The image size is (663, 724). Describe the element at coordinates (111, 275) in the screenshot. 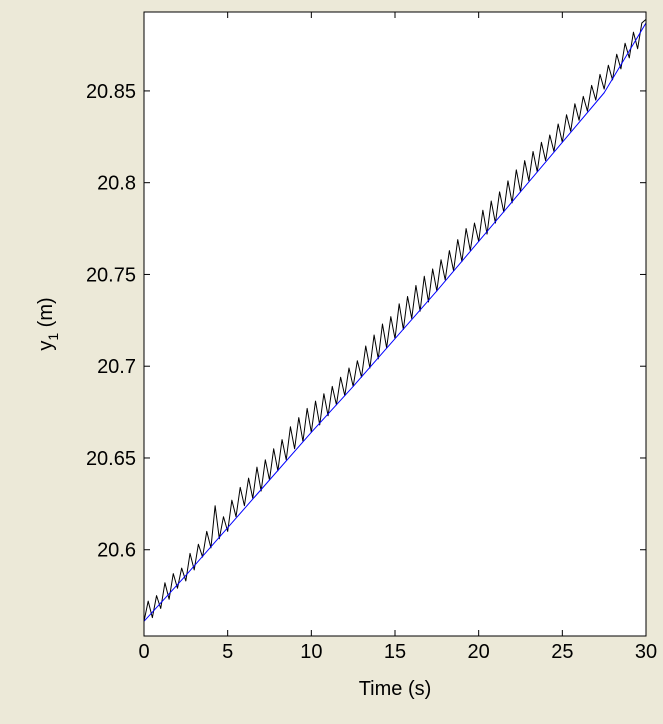

I see `y-tick-label: 20.75` at that location.